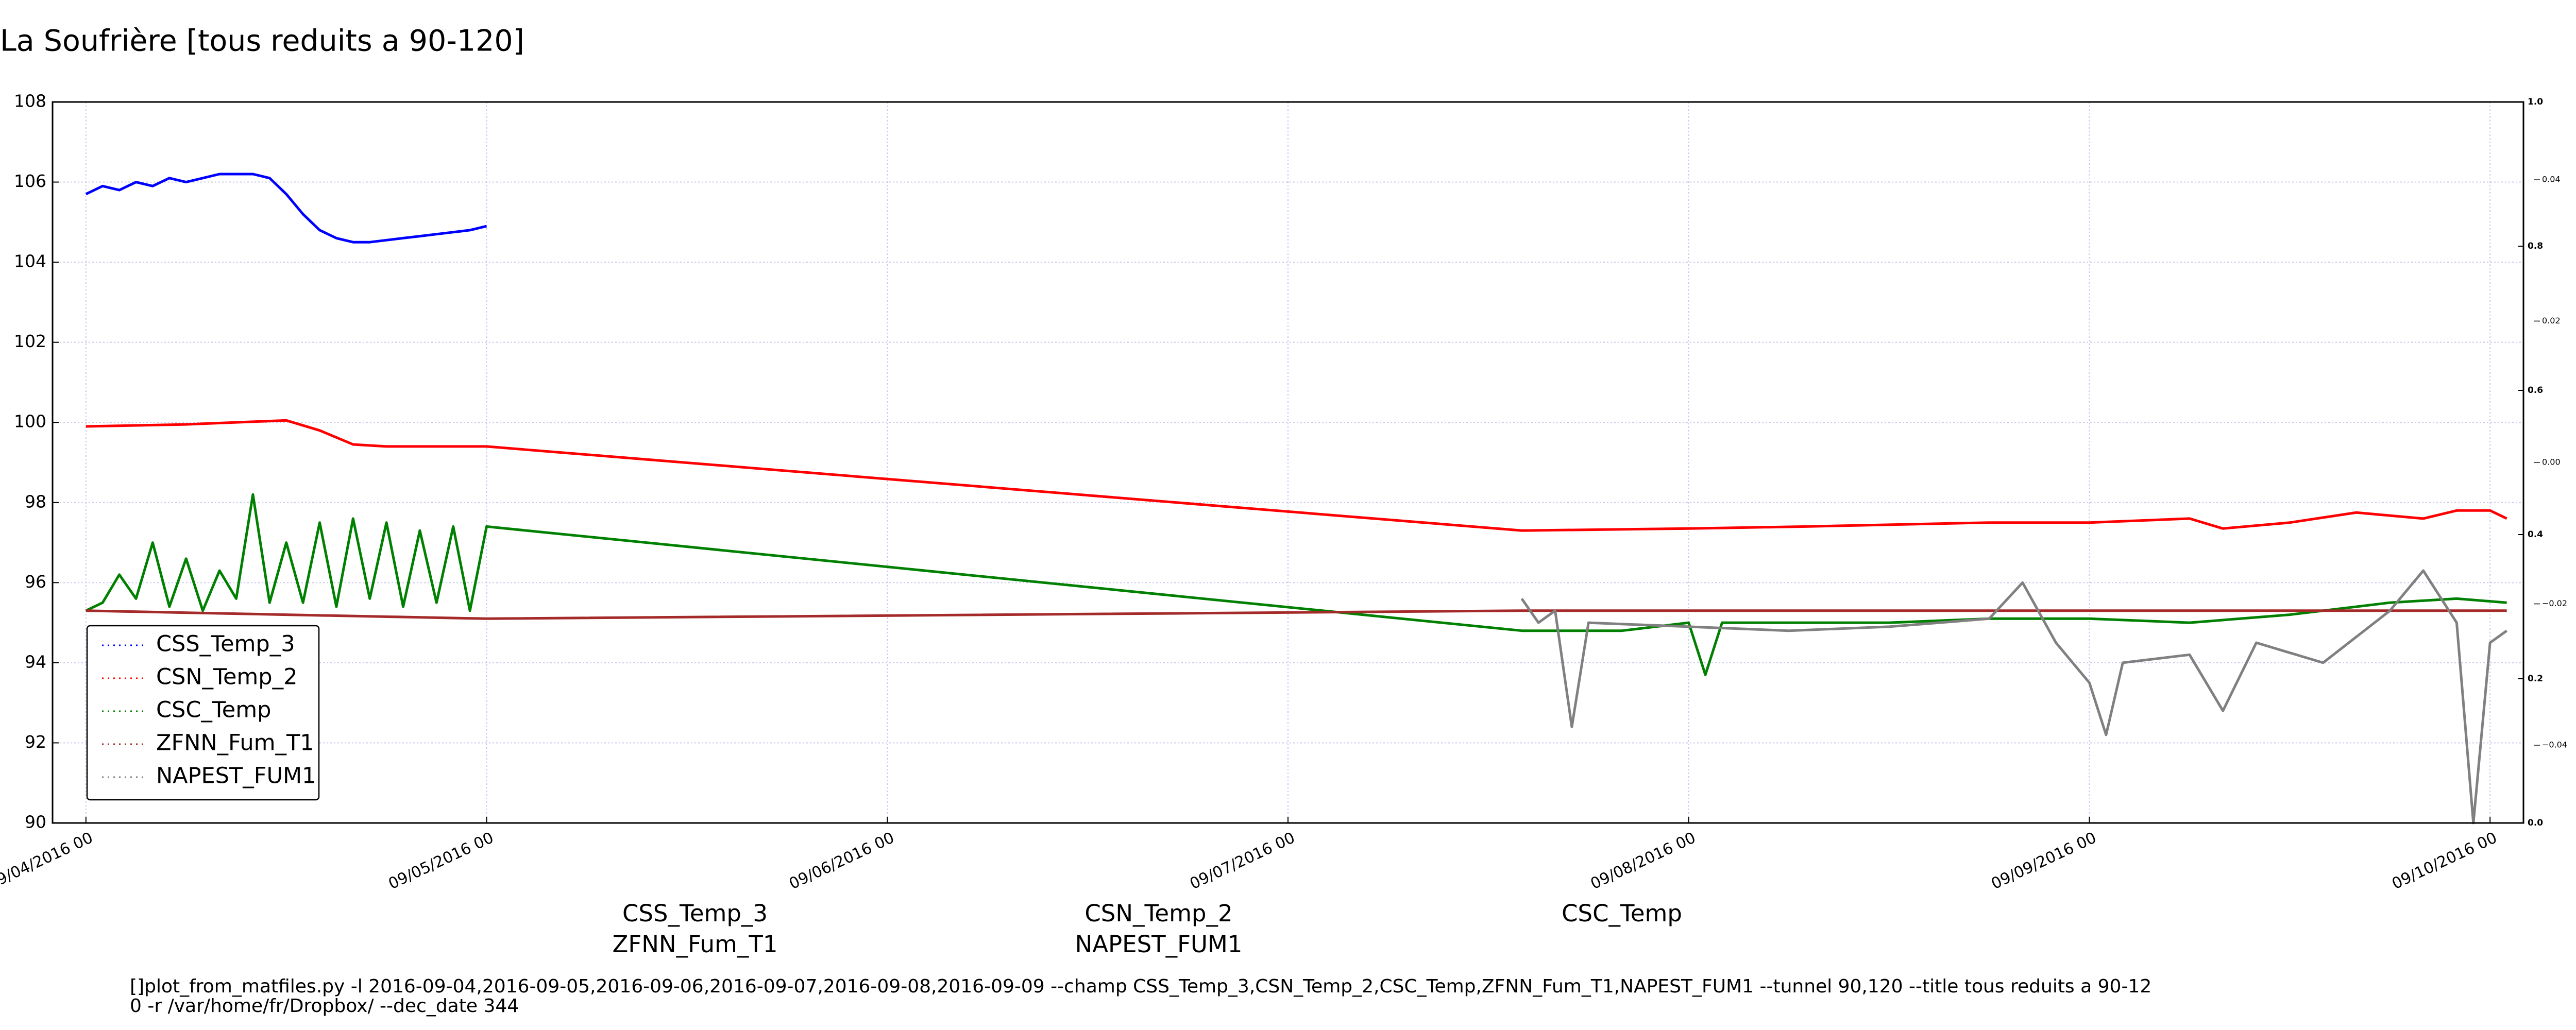 This screenshot has height=1030, width=2576. Describe the element at coordinates (35, 661) in the screenshot. I see `y-tick-label: 94` at that location.